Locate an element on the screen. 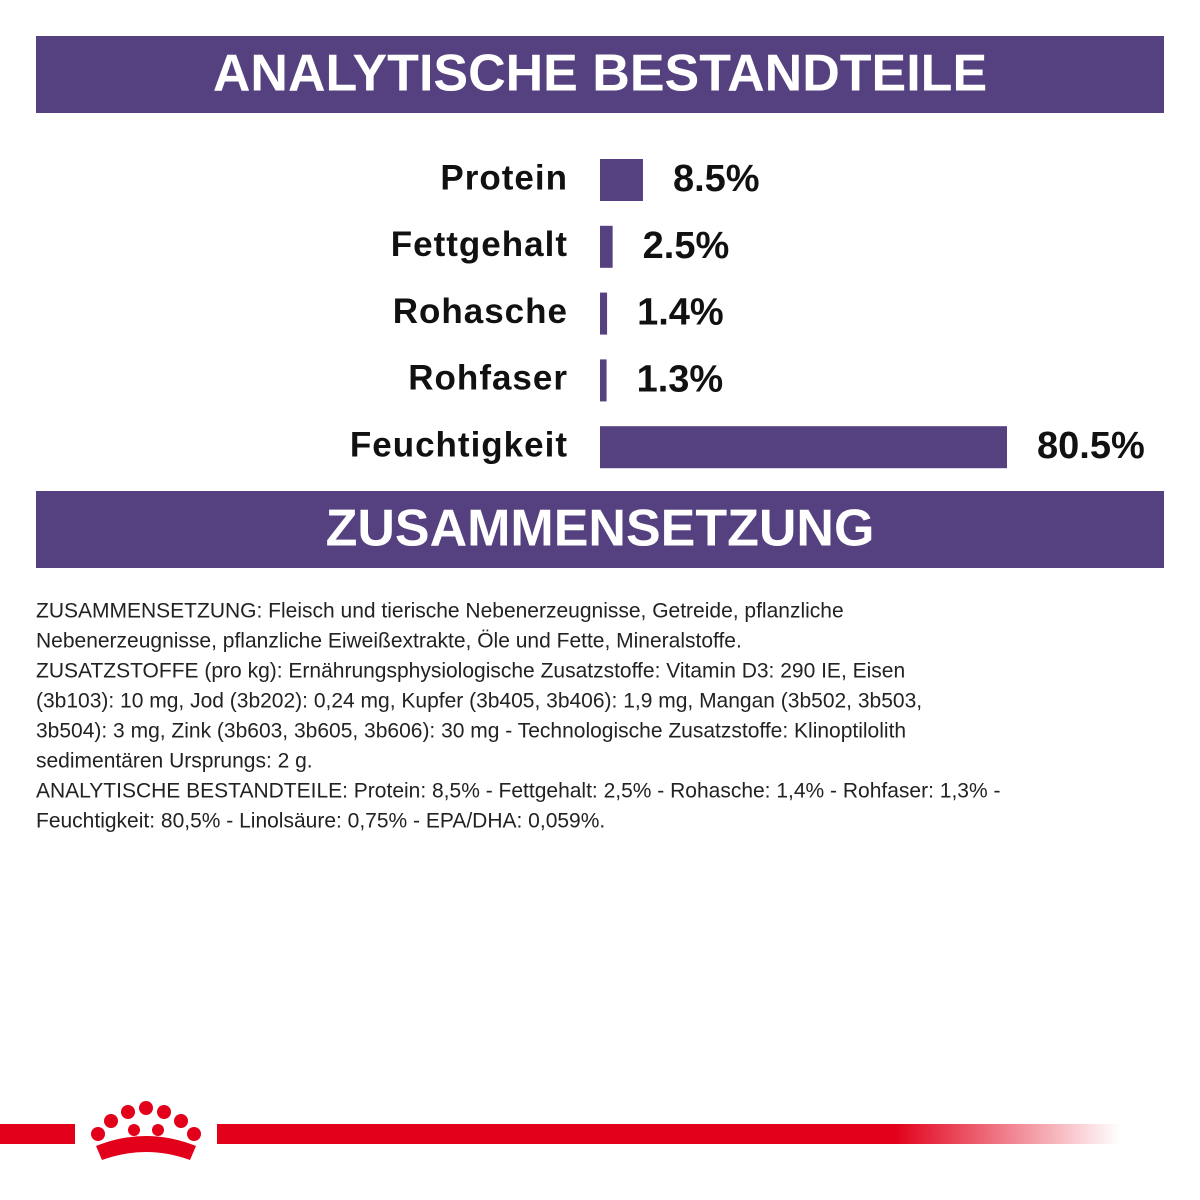  chart-title: ANALYTISCHE BESTANDTEILE is located at coordinates (600, 74).